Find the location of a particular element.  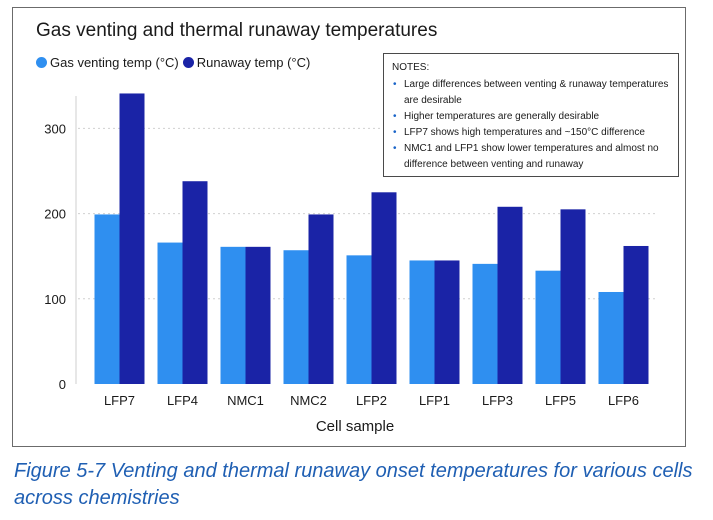

y-tick-label: 300 is located at coordinates (55, 128).